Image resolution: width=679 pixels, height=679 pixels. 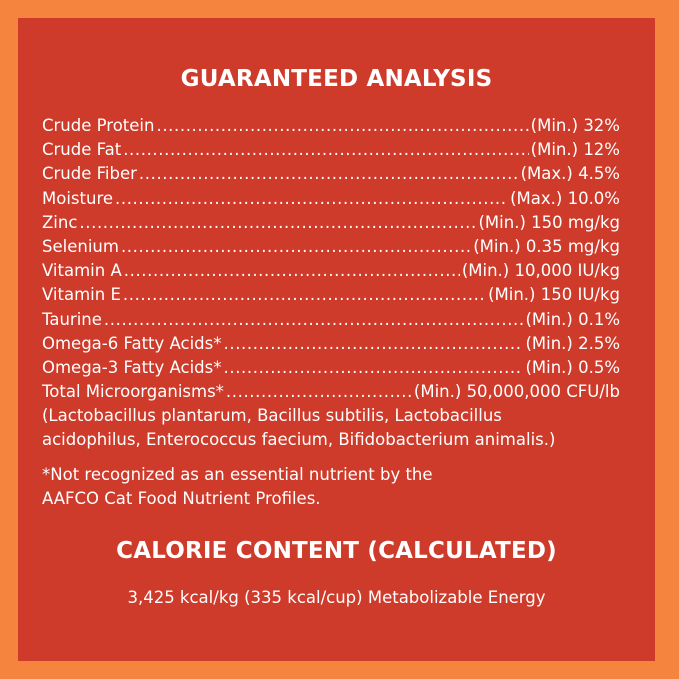 I want to click on calorie-content-title: CALORIE CONTENT (CALCULATED), so click(x=336, y=551).